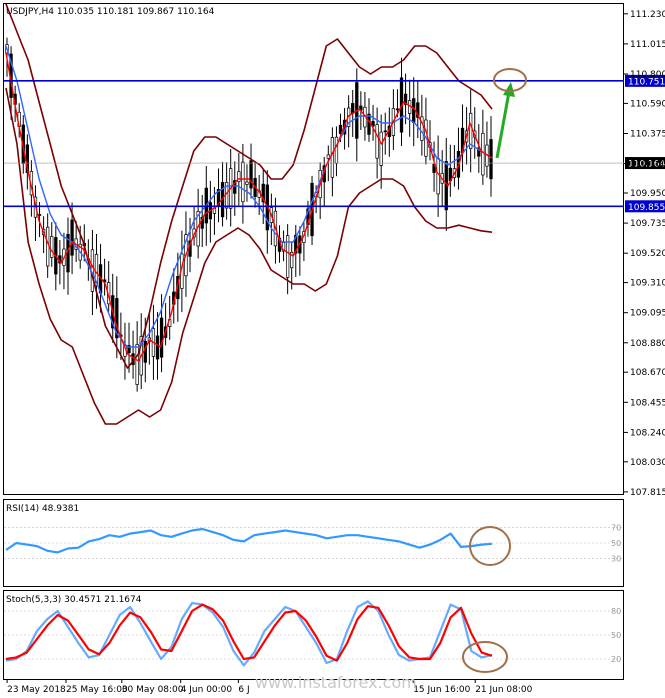  I want to click on rsi-circle, so click(490, 546).